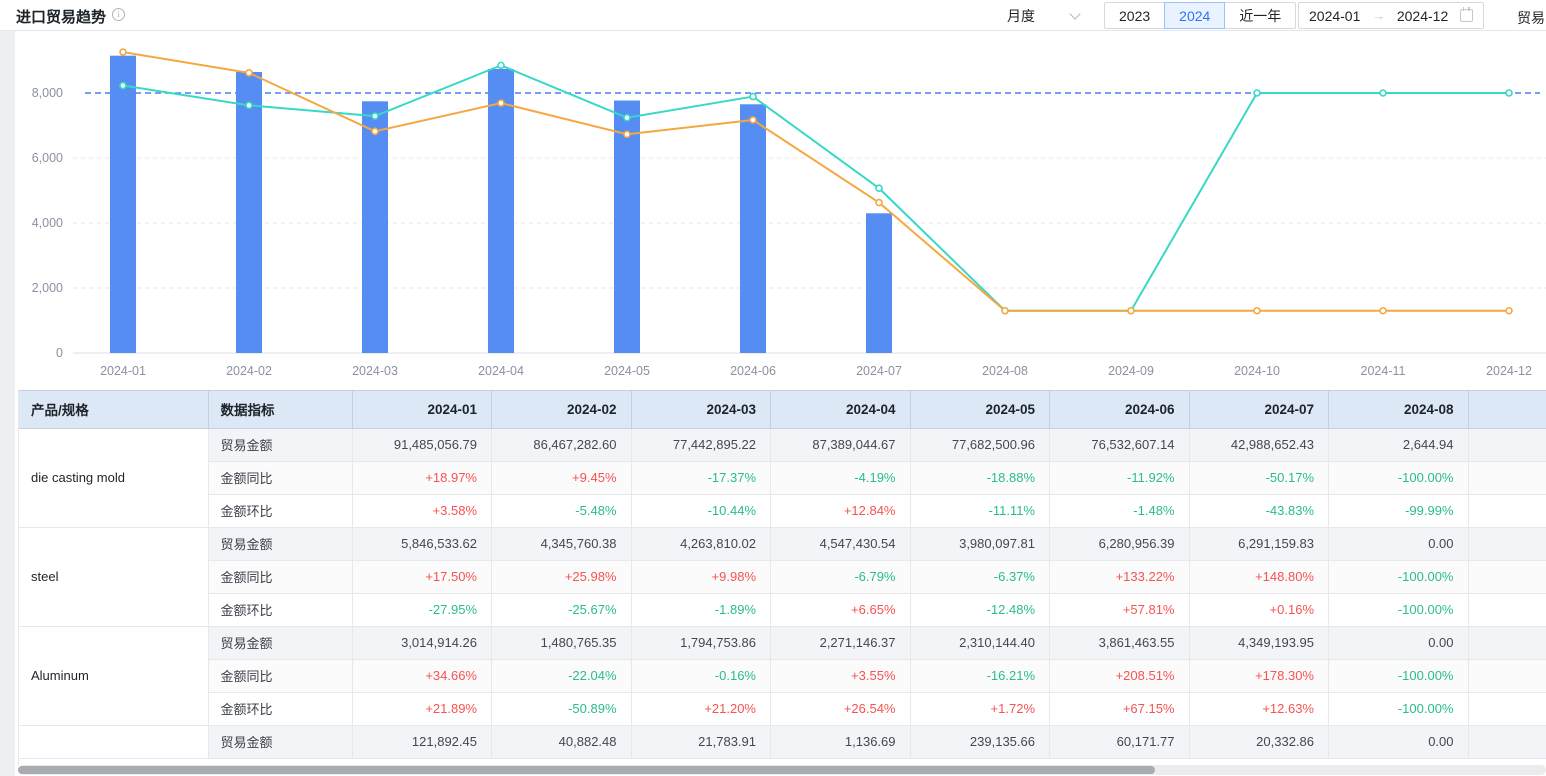 This screenshot has height=776, width=1546. What do you see at coordinates (980, 410) in the screenshot?
I see `header-month: 2024-05` at bounding box center [980, 410].